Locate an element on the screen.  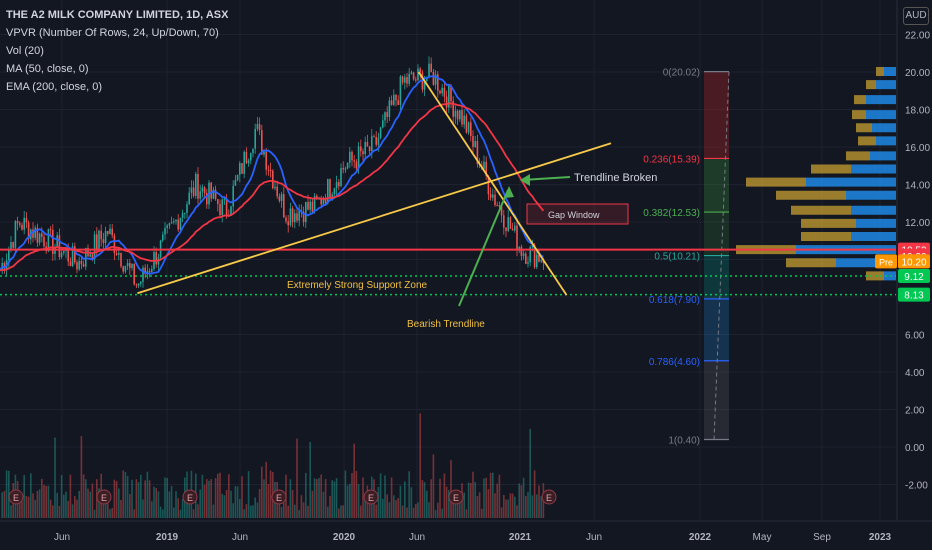
premarket-tag-label: Pre is located at coordinates (886, 262).